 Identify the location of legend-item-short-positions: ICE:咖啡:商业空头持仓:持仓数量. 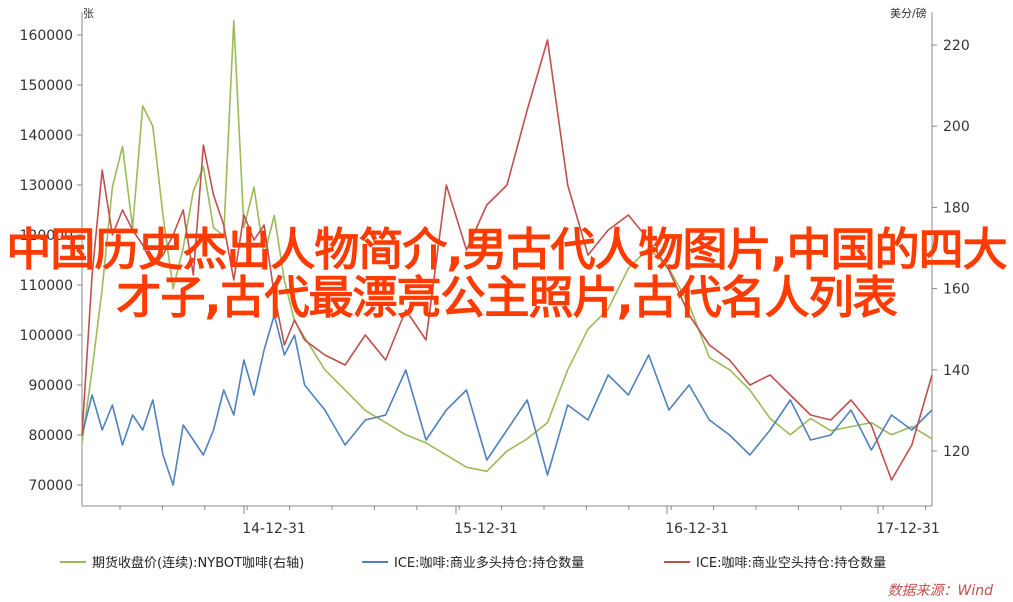
(775, 561).